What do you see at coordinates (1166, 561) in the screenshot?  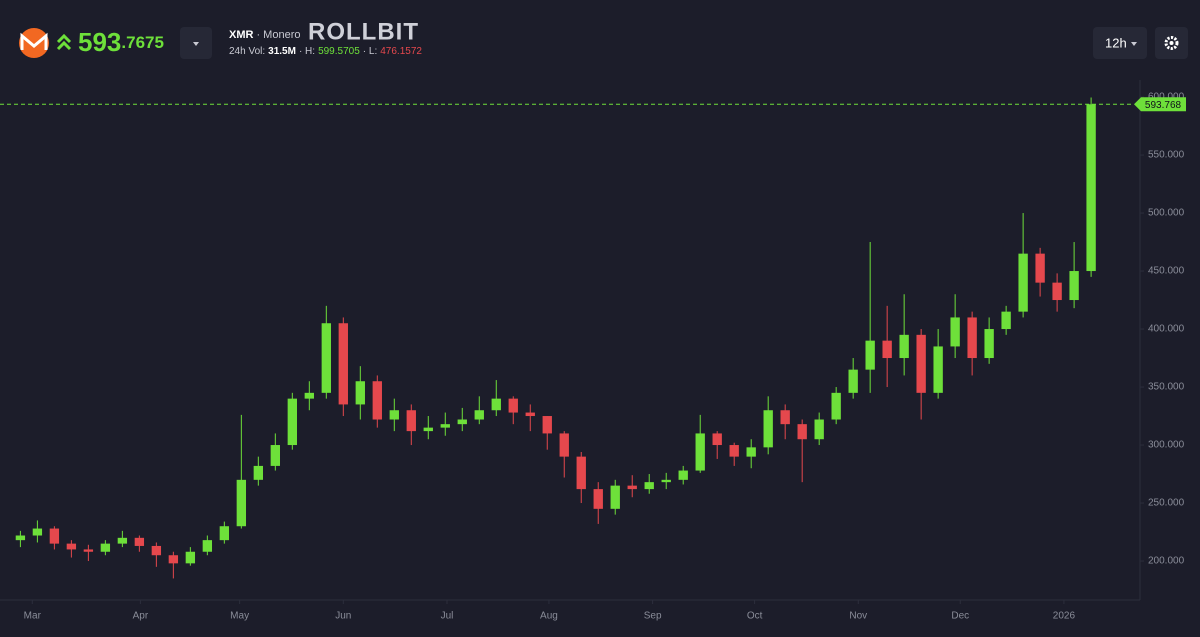 I see `y-tick-label: 200.000` at bounding box center [1166, 561].